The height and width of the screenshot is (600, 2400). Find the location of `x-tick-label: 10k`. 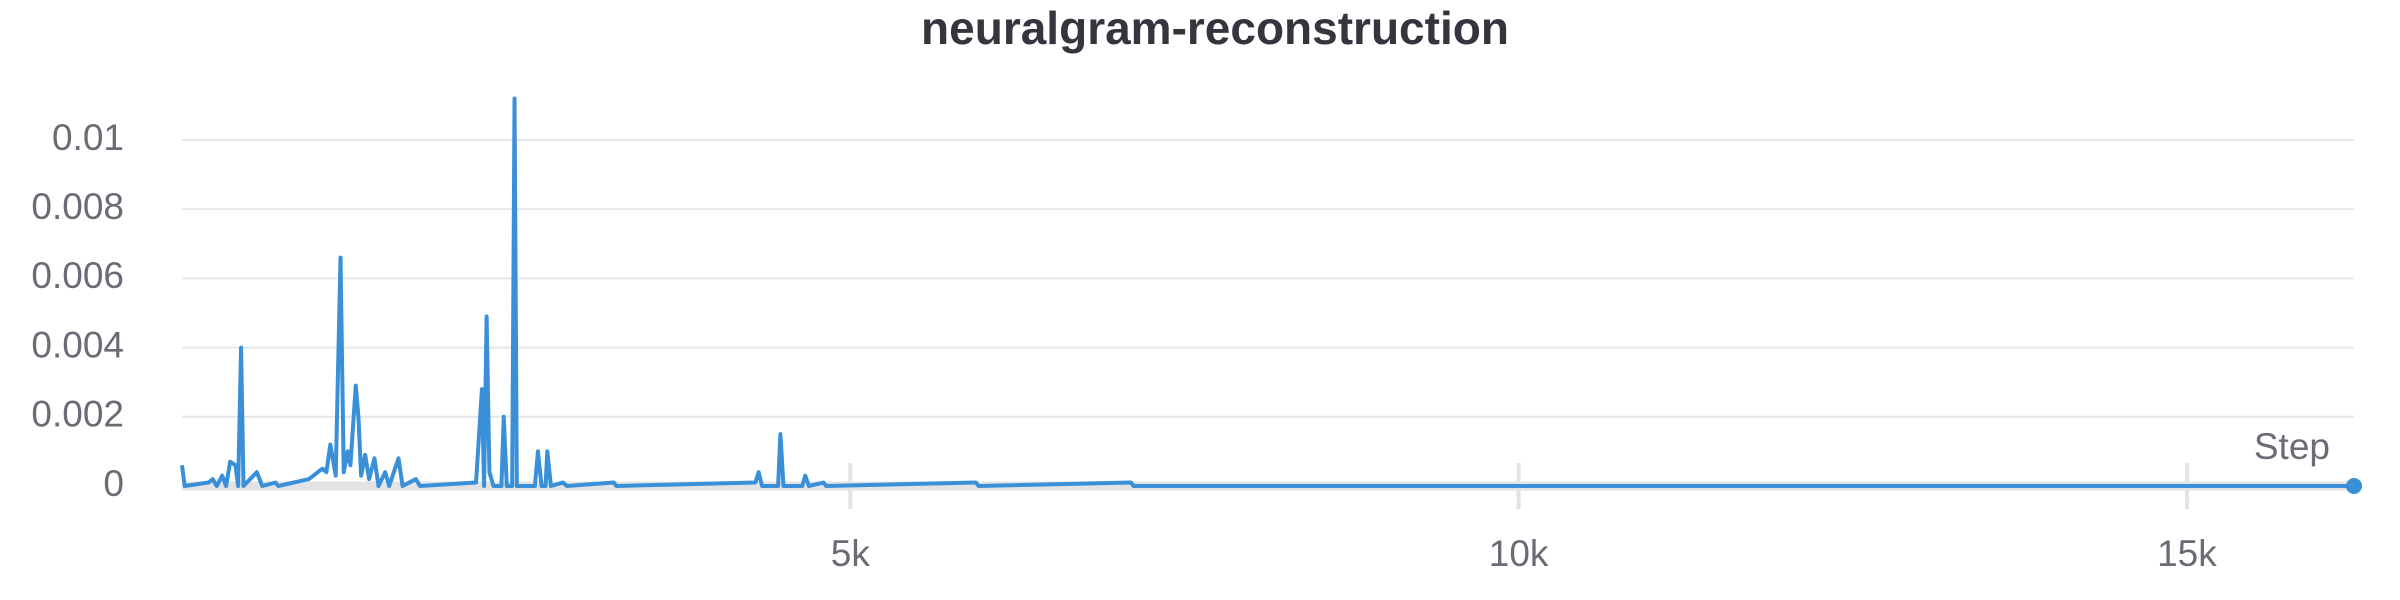

x-tick-label: 10k is located at coordinates (1519, 553).